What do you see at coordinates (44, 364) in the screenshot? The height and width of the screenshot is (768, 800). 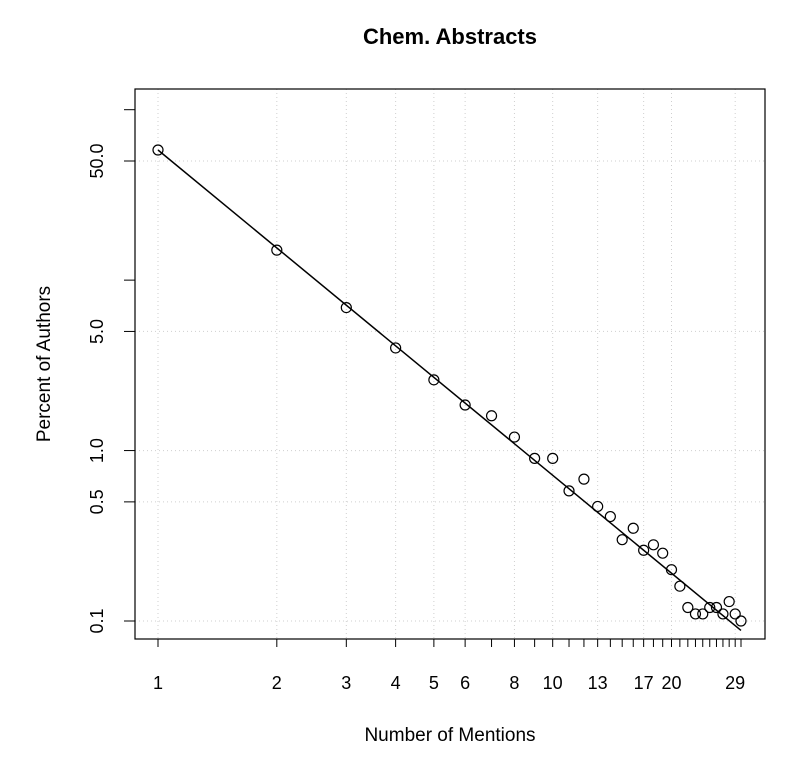 I see `y-axis-label: Percent of Authors` at bounding box center [44, 364].